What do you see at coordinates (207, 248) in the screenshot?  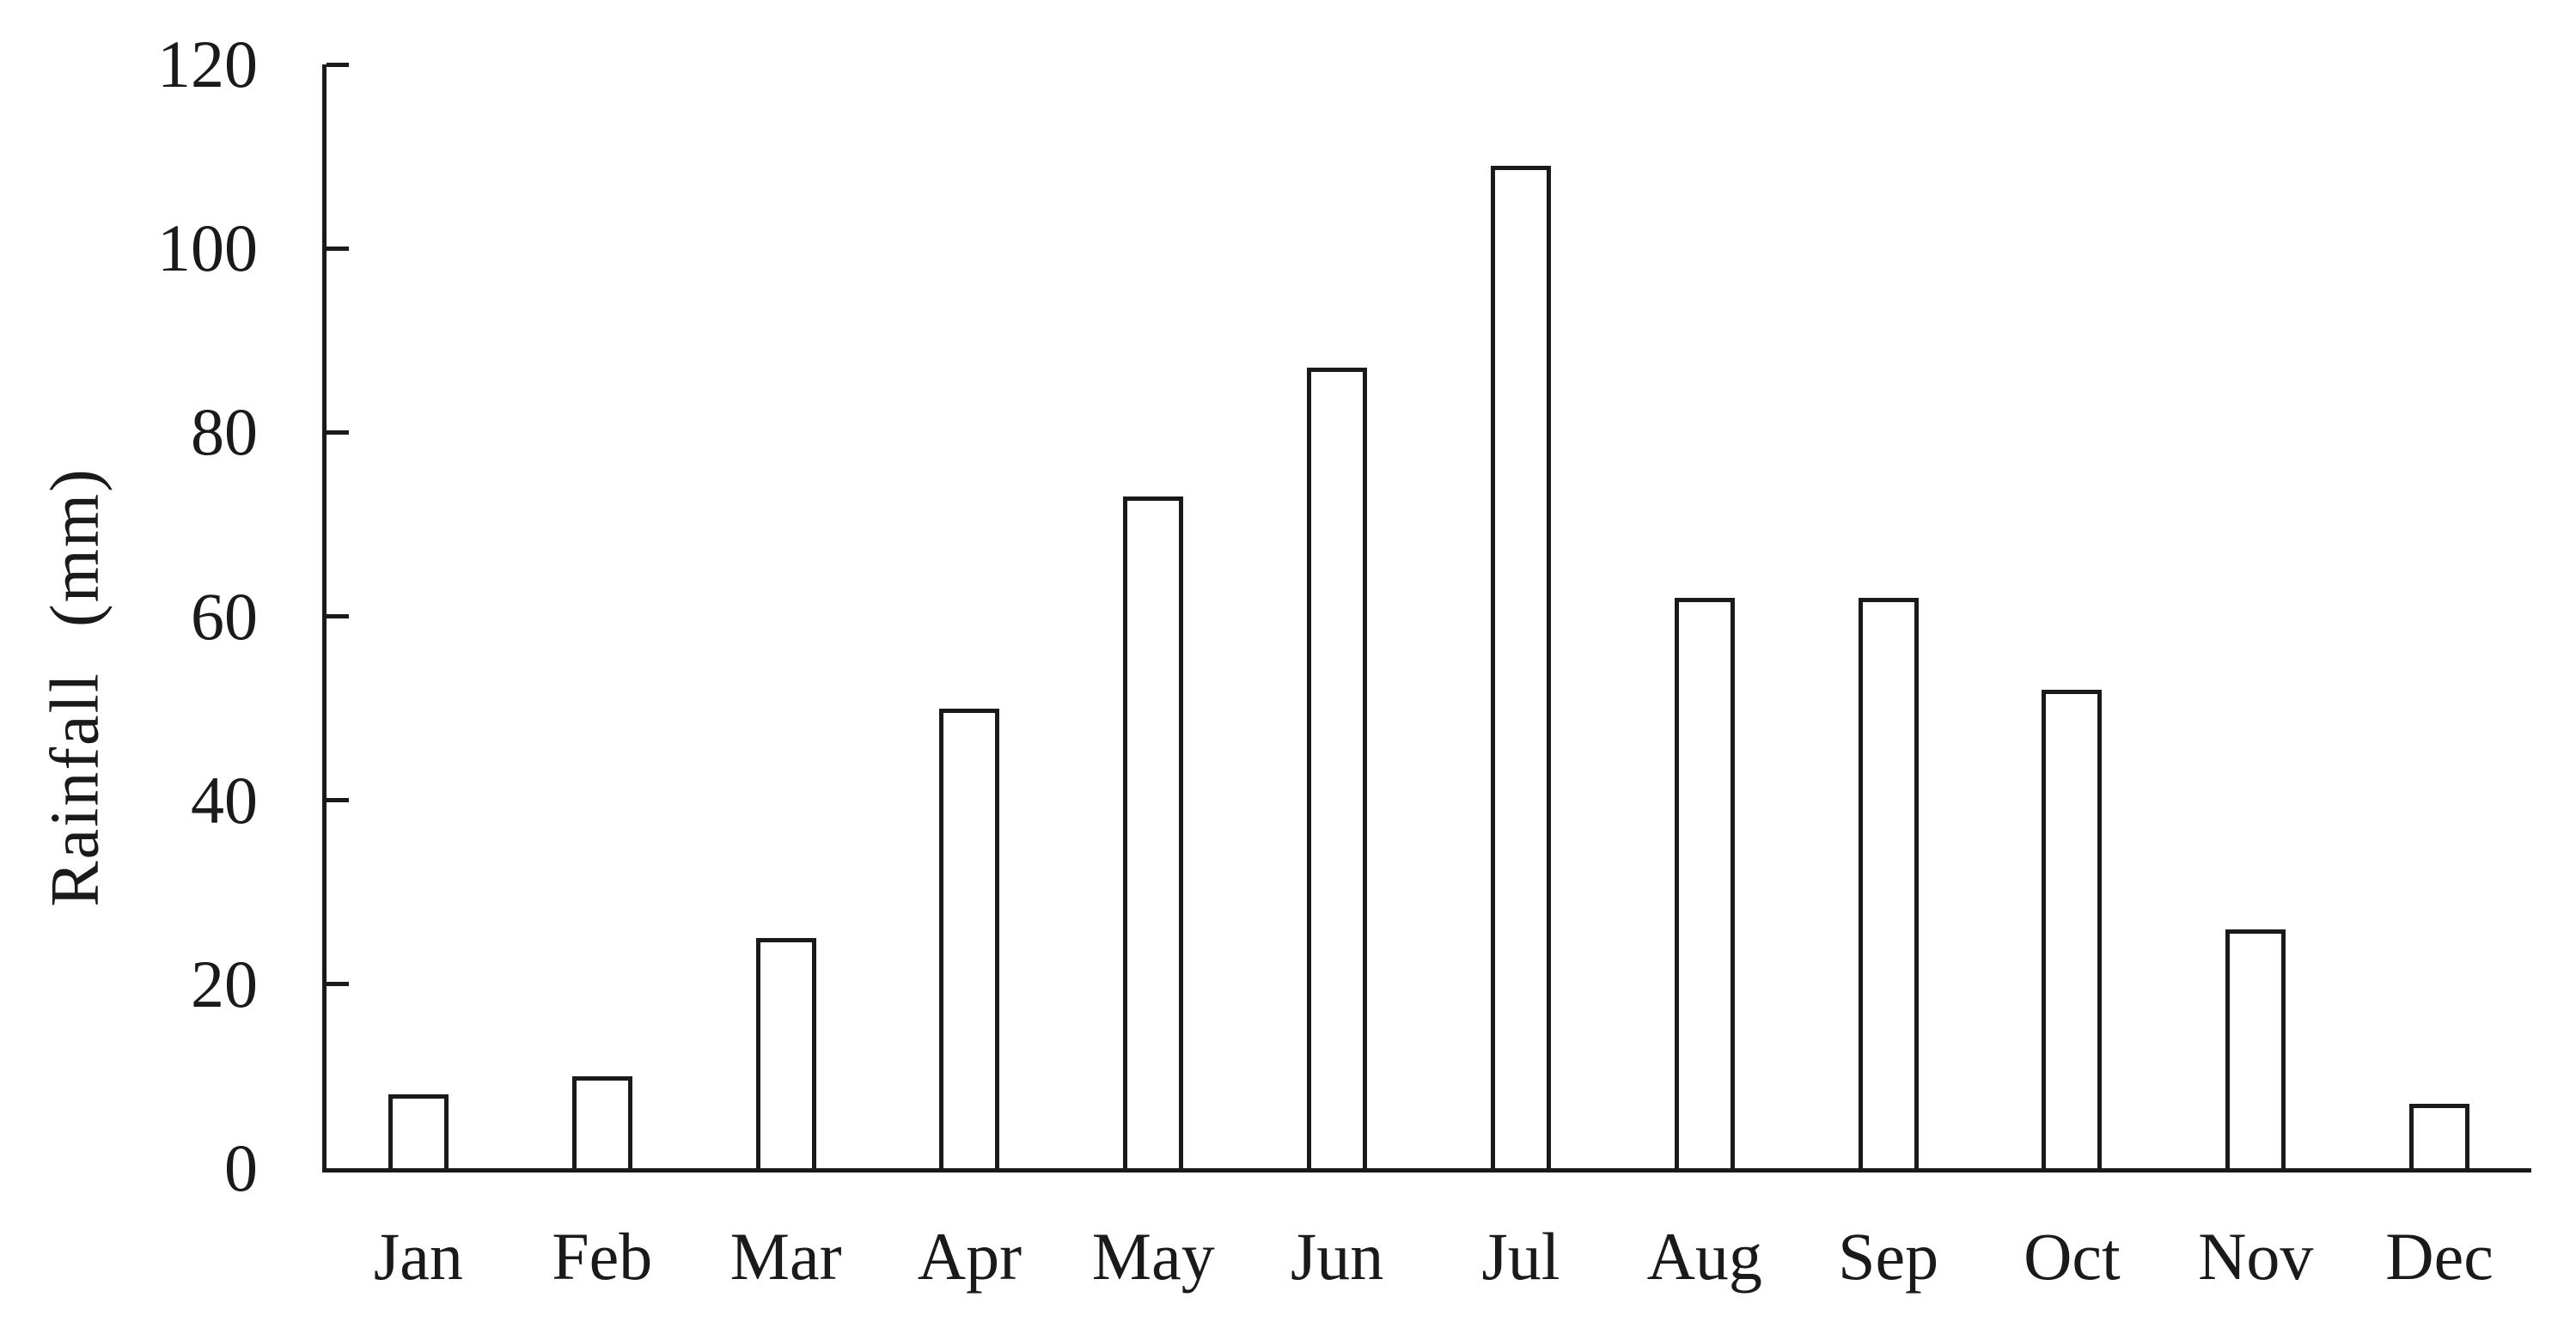 I see `y-tick-label-100: 100` at bounding box center [207, 248].